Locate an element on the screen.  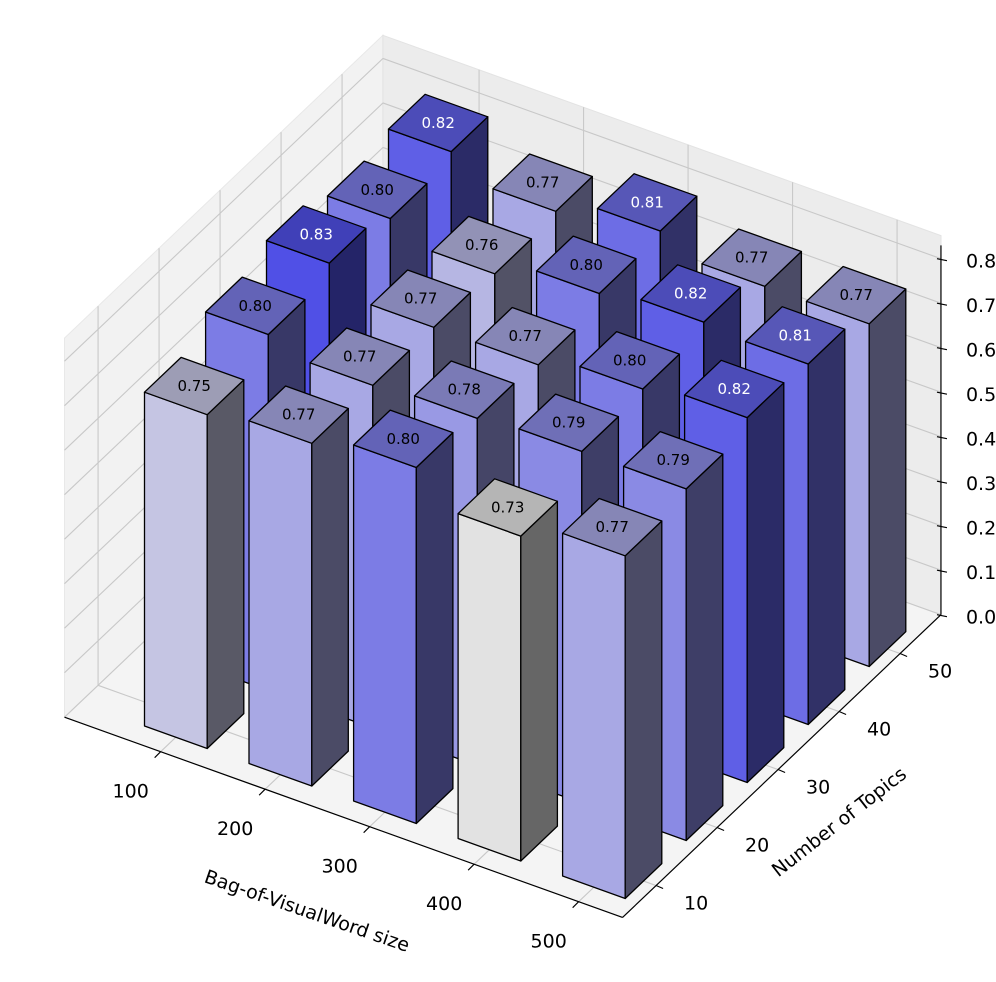
x-tick-label-3: 400 is located at coordinates (444, 904).